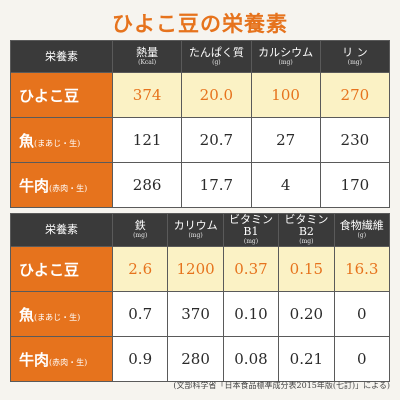  What do you see at coordinates (140, 225) in the screenshot?
I see `column-label: 鉄` at bounding box center [140, 225].